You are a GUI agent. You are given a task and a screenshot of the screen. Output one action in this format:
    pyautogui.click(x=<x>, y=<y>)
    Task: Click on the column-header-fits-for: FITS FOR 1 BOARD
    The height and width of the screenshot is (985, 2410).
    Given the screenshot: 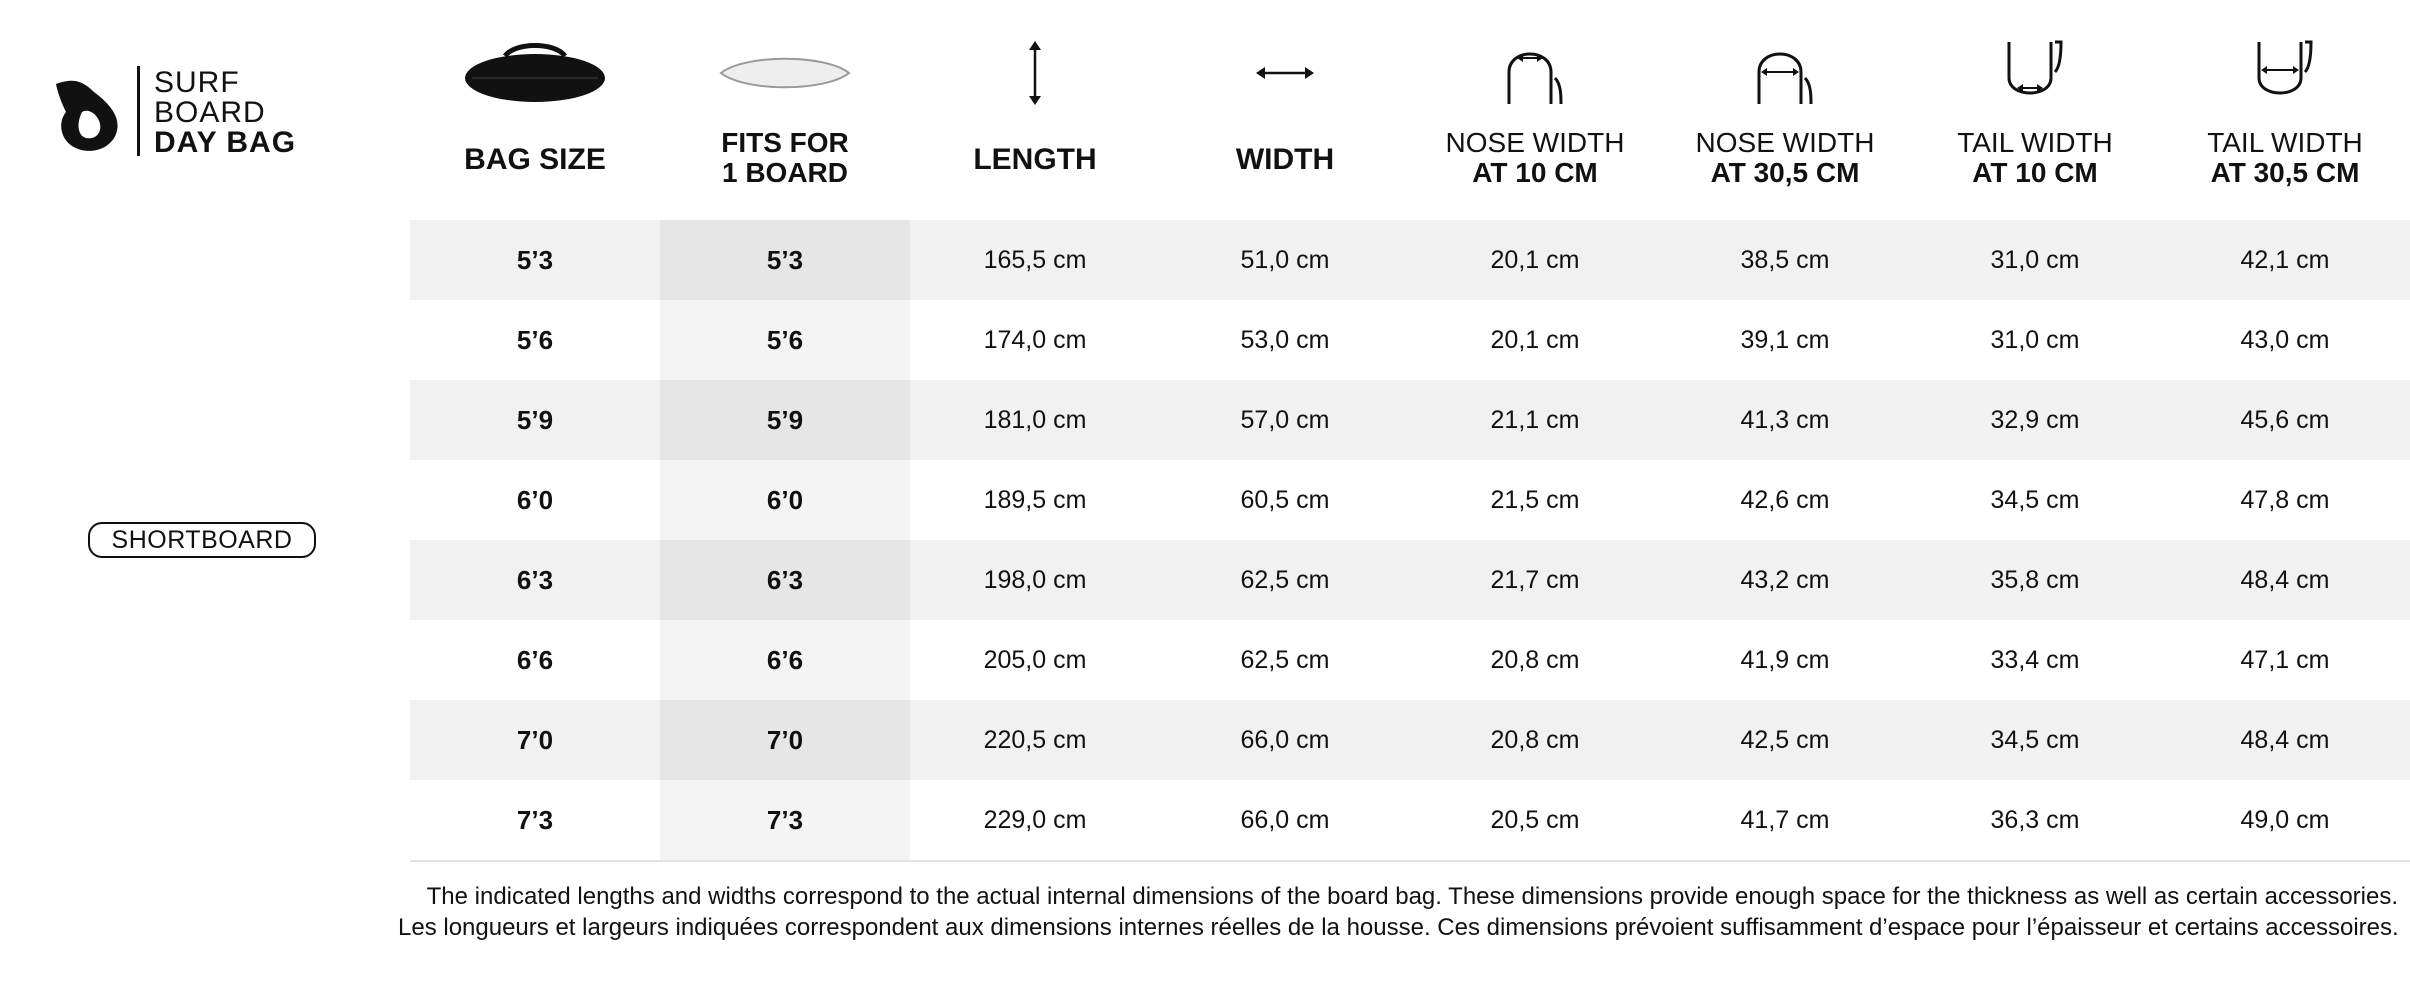 What is the action you would take?
    pyautogui.click(x=785, y=110)
    